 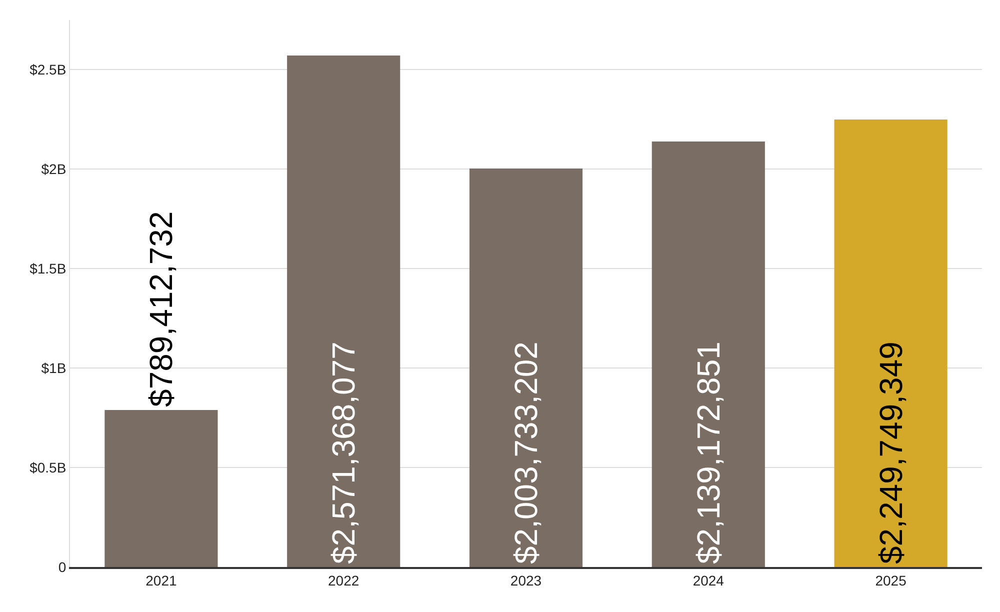 I want to click on data-label: $2,003,733,202, so click(x=526, y=453).